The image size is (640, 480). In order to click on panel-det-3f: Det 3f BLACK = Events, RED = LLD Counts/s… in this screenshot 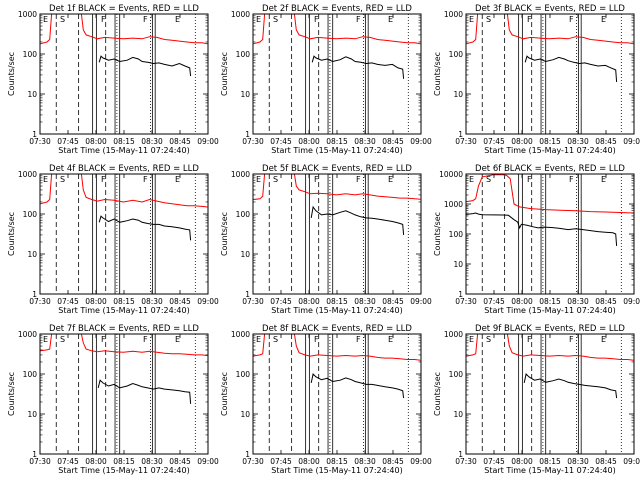, I will do `click(536, 79)`.